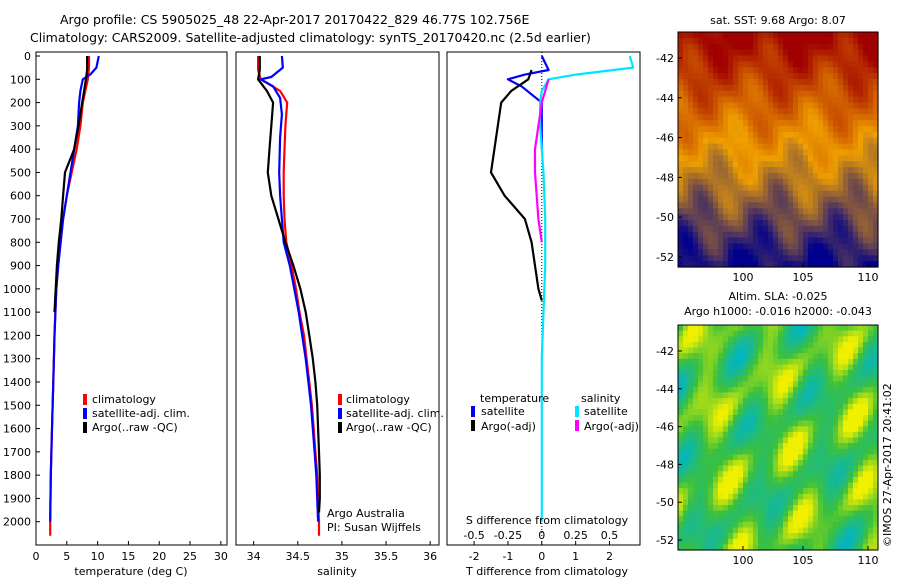  What do you see at coordinates (340, 399) in the screenshot?
I see `legend-swatch-climatology` at bounding box center [340, 399].